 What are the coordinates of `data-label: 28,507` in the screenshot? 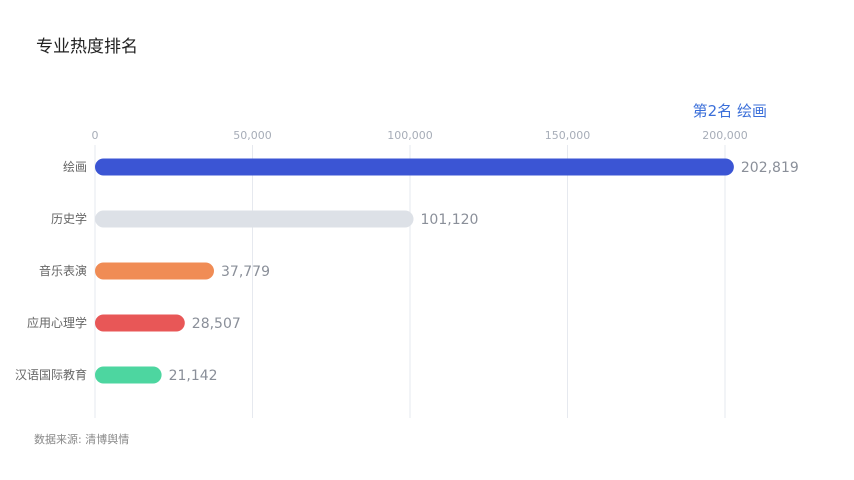 It's located at (216, 324).